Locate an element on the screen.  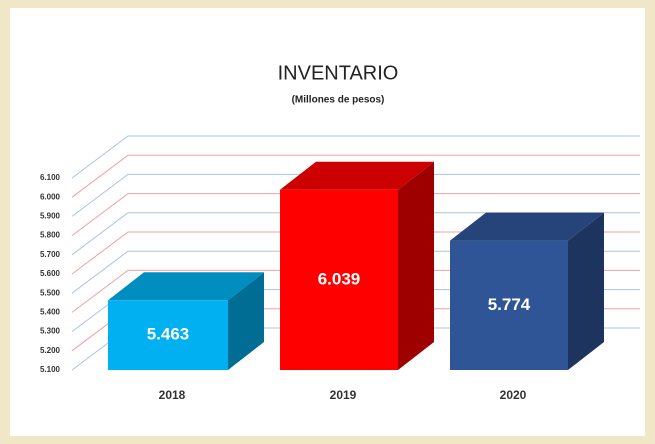
y-tick-label: 5.500 is located at coordinates (50, 292).